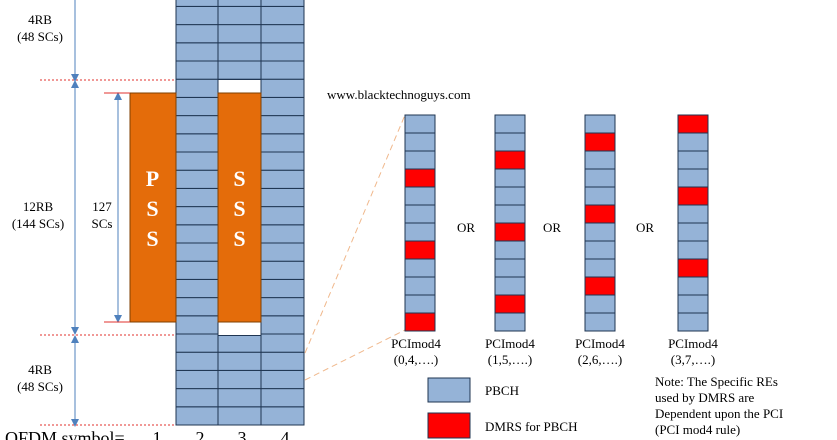 The image size is (837, 440). What do you see at coordinates (40, 36) in the screenshot?
I see `sc-label: (48 SCs)` at bounding box center [40, 36].